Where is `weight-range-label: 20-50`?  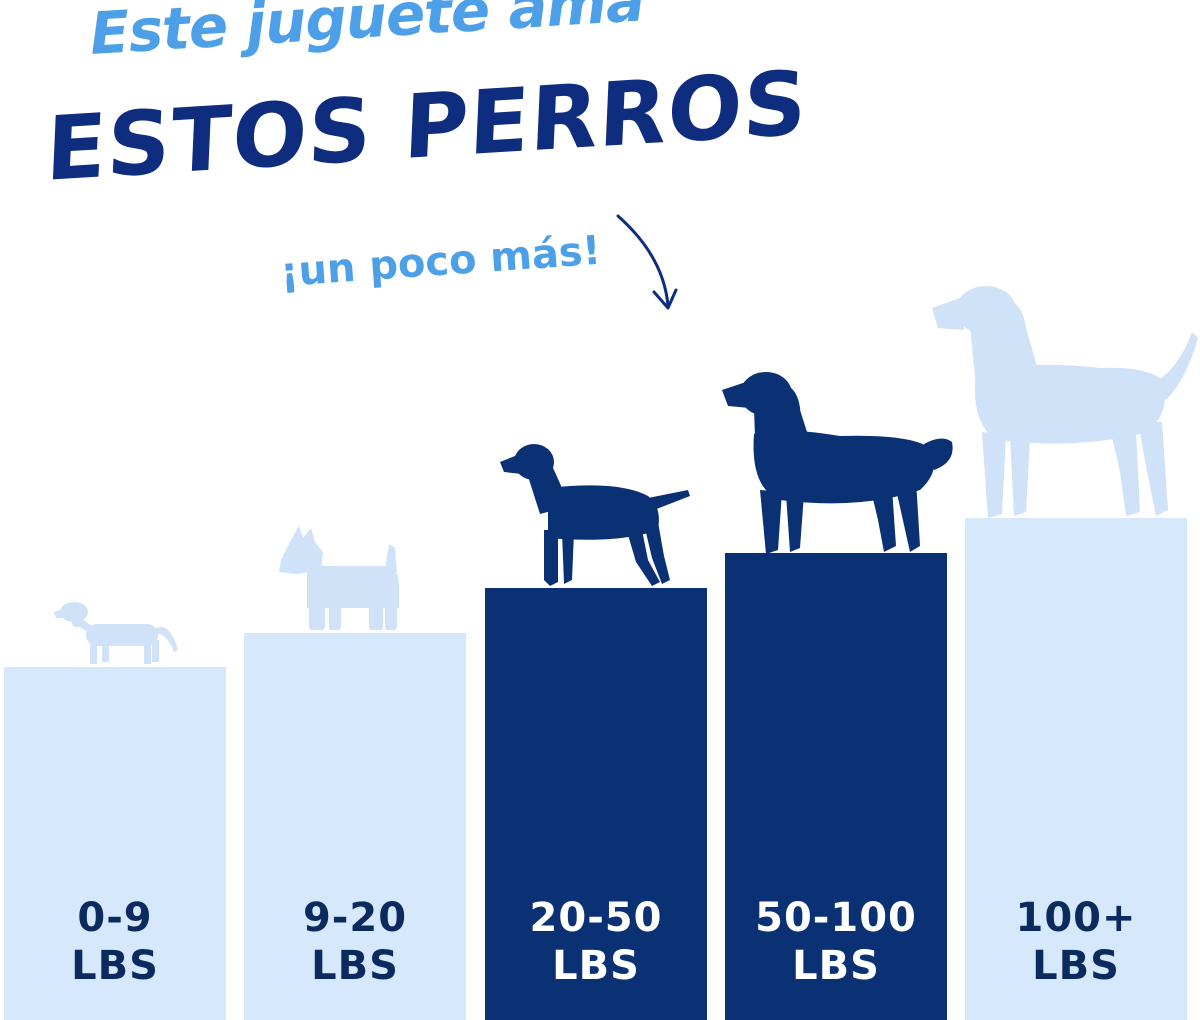 weight-range-label: 20-50 is located at coordinates (596, 918).